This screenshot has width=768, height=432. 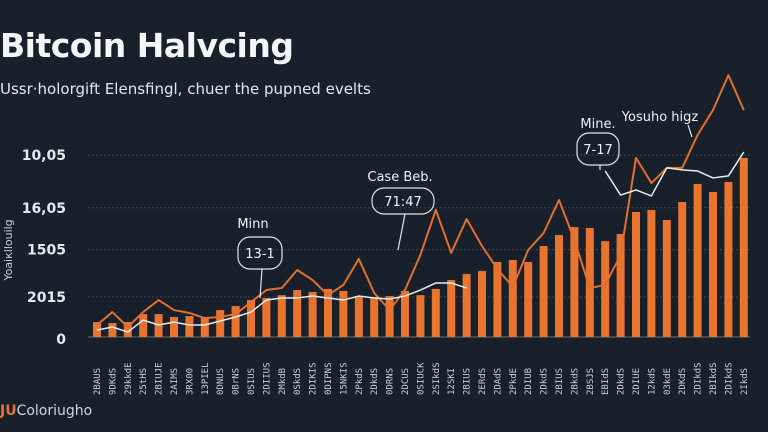 What do you see at coordinates (652, 381) in the screenshot?
I see `x-tick-label: 12kdS` at bounding box center [652, 381].